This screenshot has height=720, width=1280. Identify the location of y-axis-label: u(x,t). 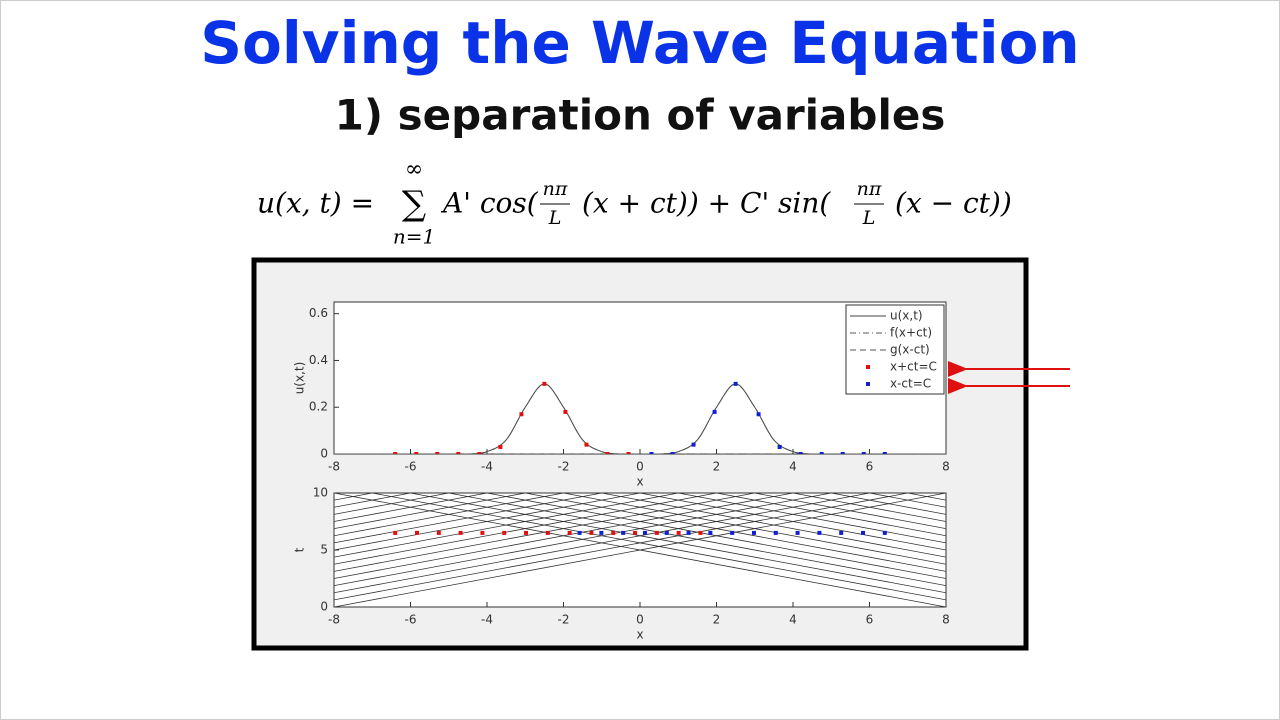
(300, 378).